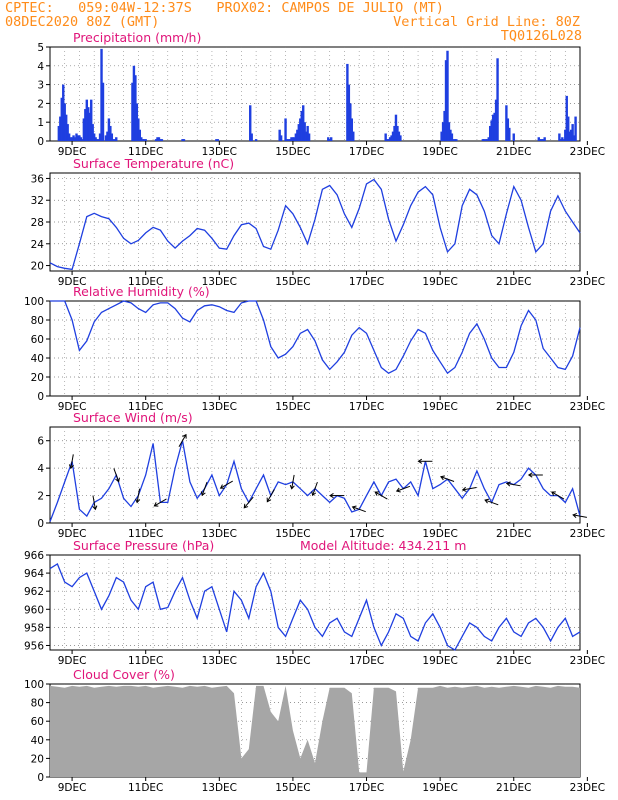  What do you see at coordinates (34, 646) in the screenshot?
I see `pressure-ytick-label: 956` at bounding box center [34, 646].